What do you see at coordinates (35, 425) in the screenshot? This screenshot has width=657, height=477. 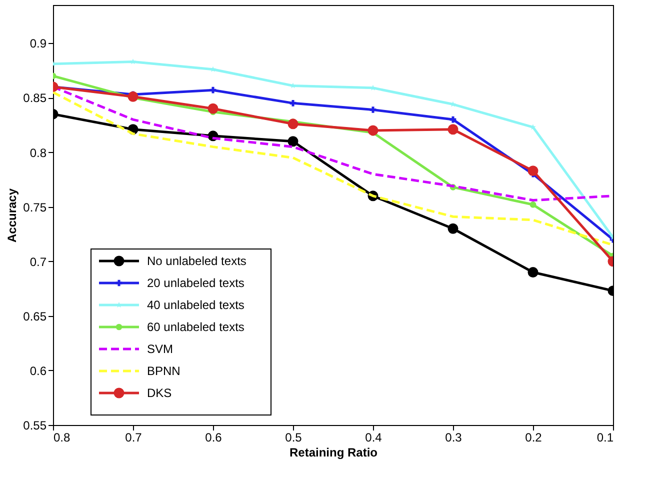 I see `y-tick-label: 0.55` at bounding box center [35, 425].